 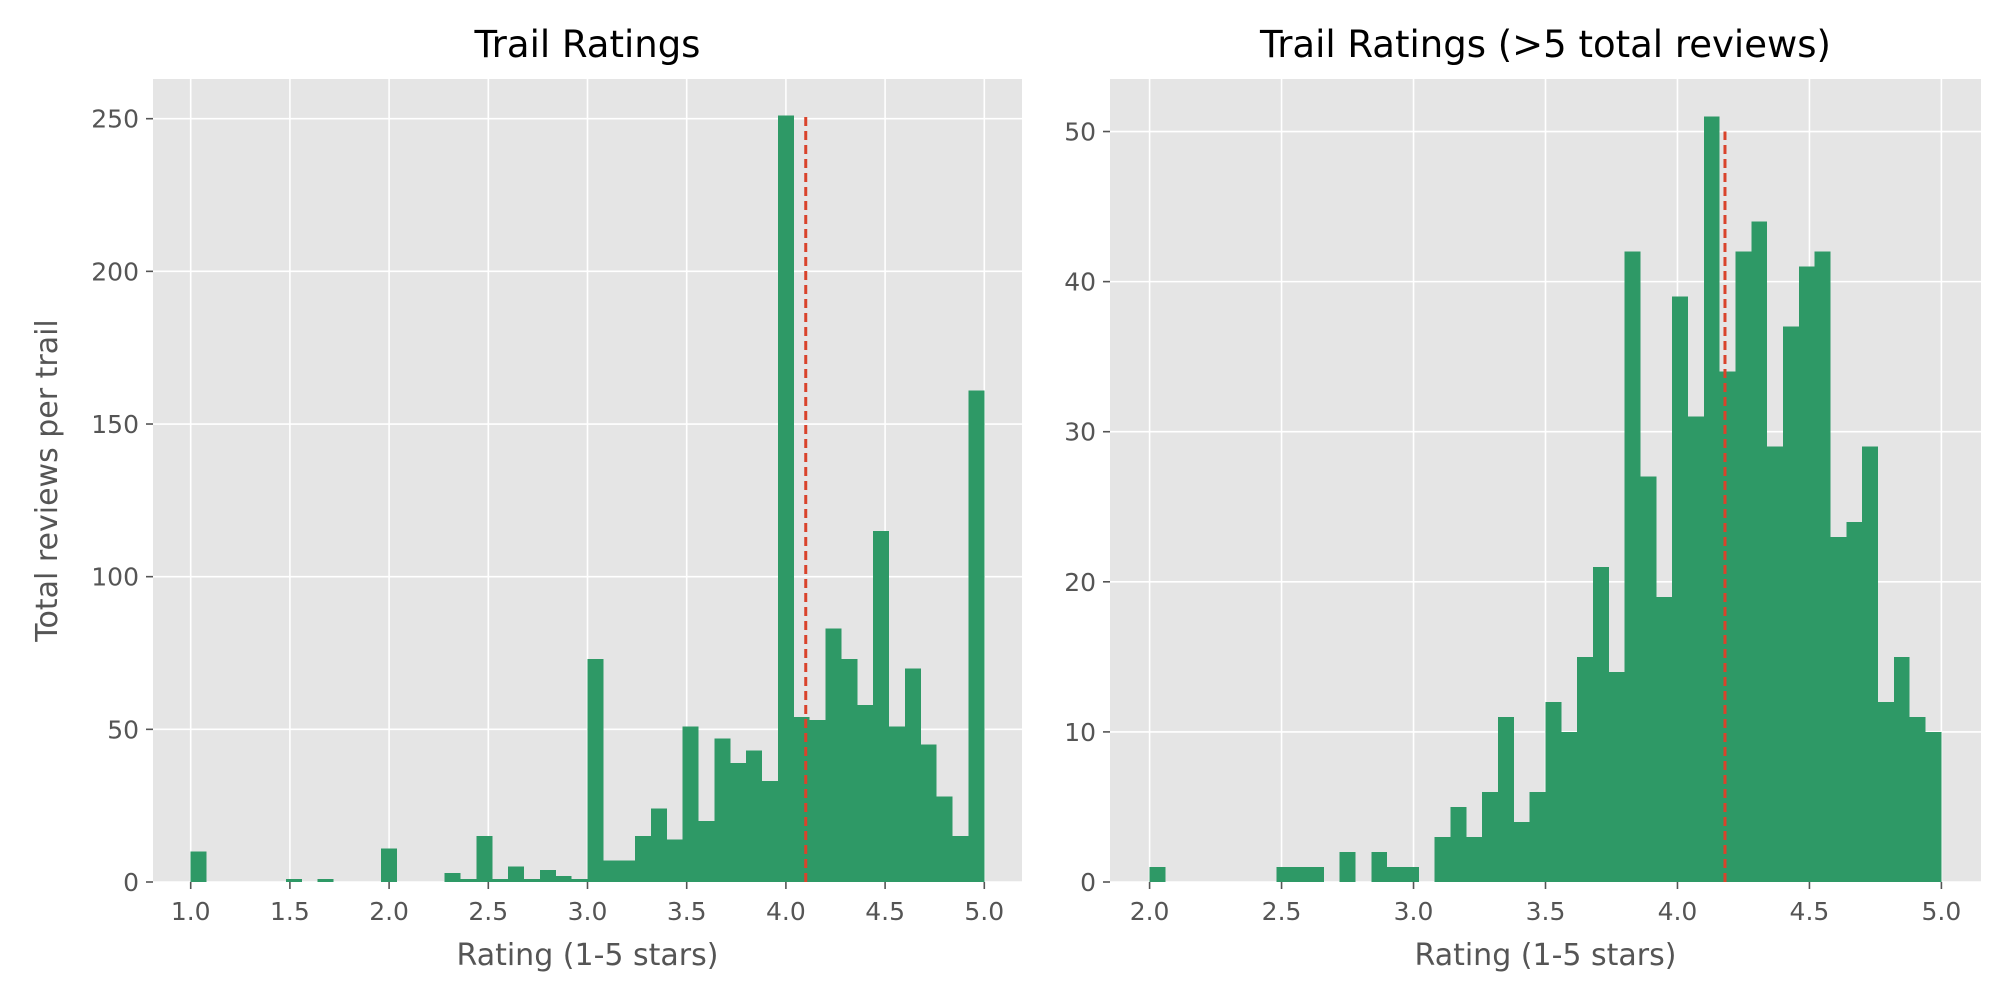 What do you see at coordinates (115, 577) in the screenshot?
I see `y-tick-label: 100` at bounding box center [115, 577].